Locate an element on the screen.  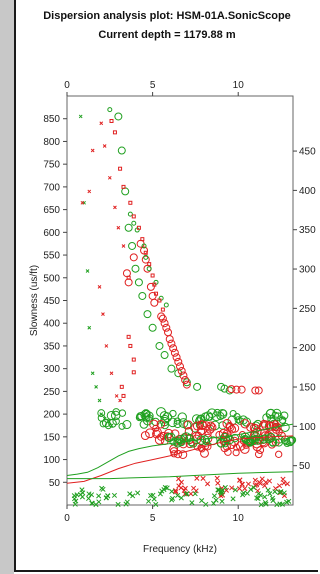
y-right-tick-label: 50 is located at coordinates (305, 466).